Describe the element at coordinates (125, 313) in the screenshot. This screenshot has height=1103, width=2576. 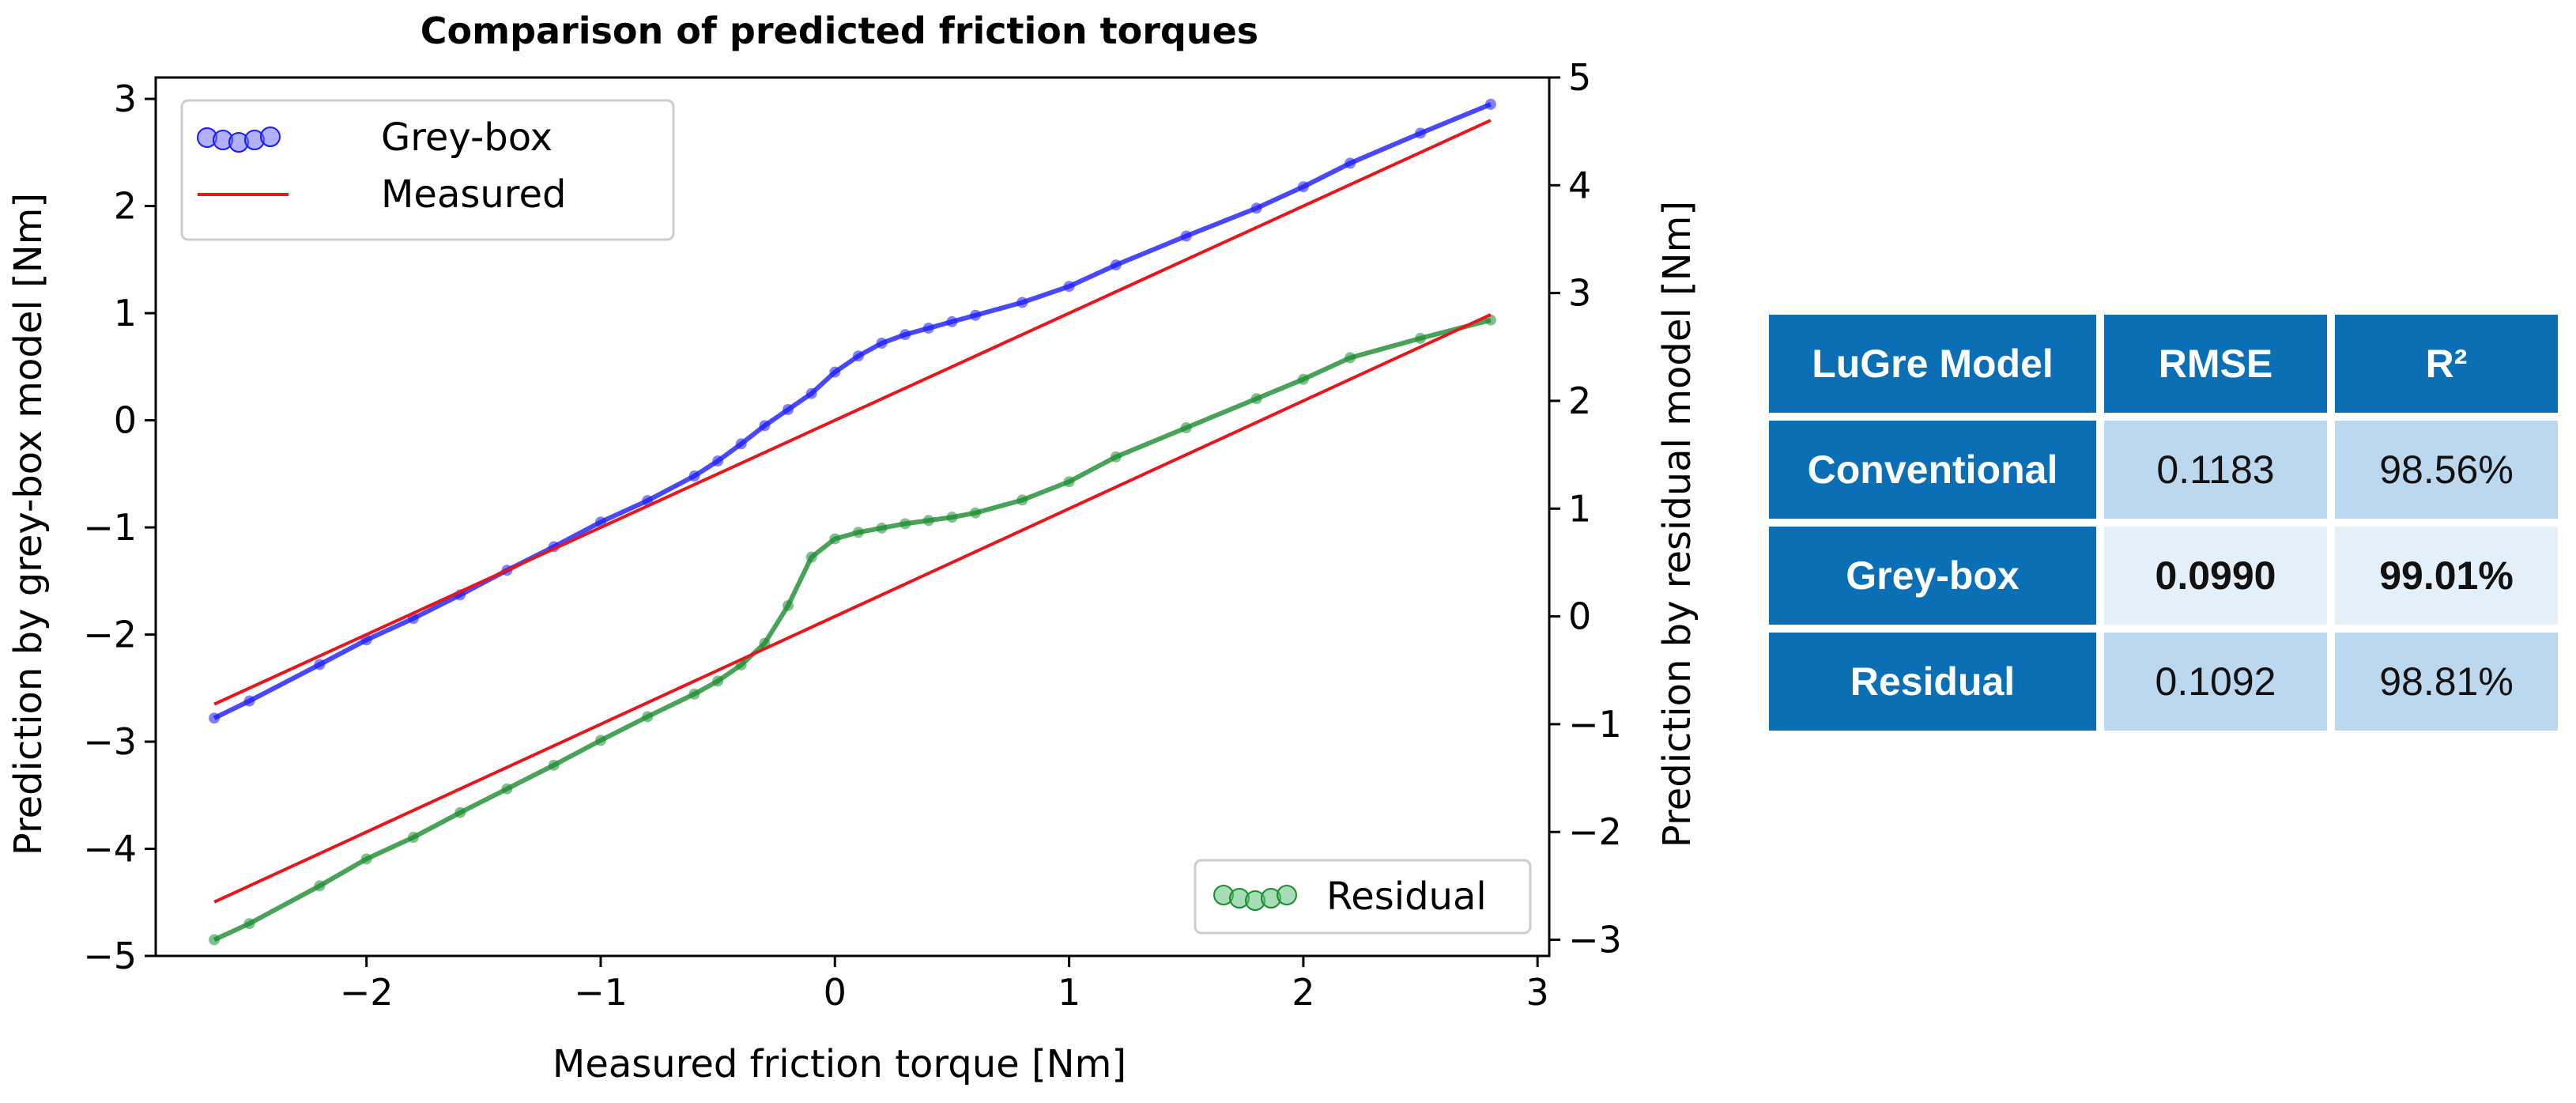
I see `y-tick-label-left: 1` at that location.